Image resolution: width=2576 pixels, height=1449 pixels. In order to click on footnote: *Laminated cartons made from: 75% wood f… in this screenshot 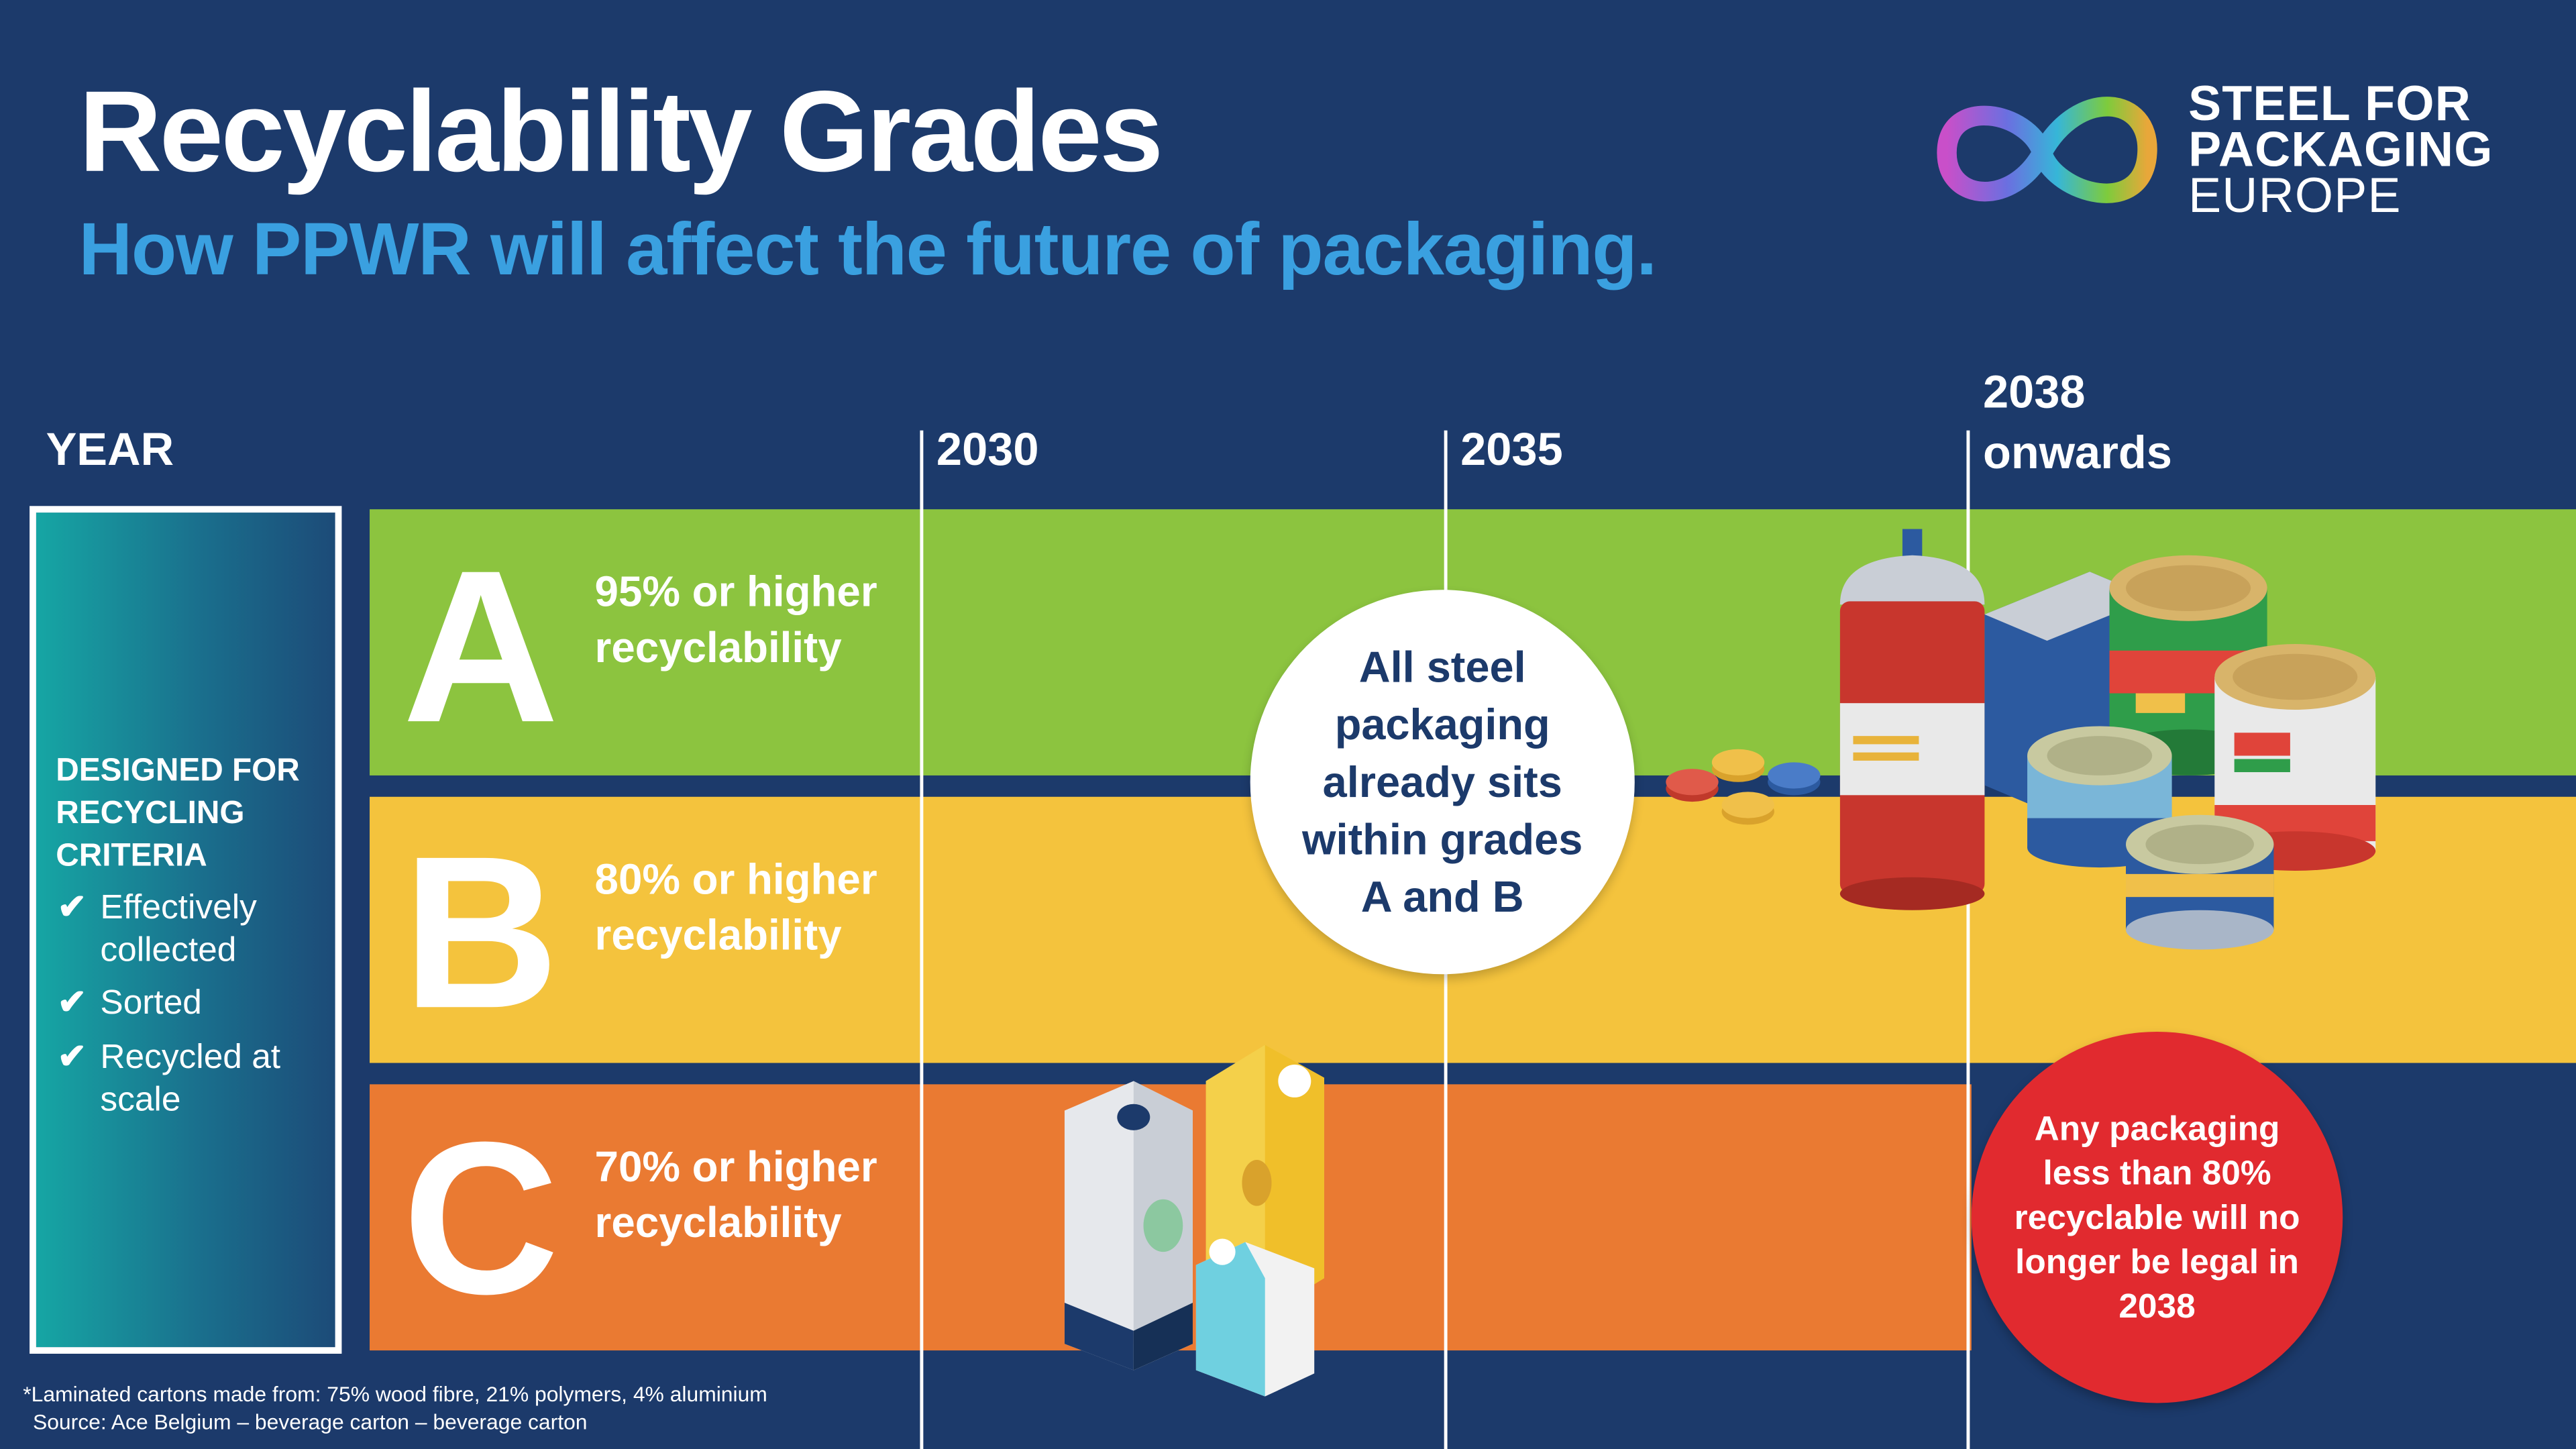, I will do `click(395, 1408)`.